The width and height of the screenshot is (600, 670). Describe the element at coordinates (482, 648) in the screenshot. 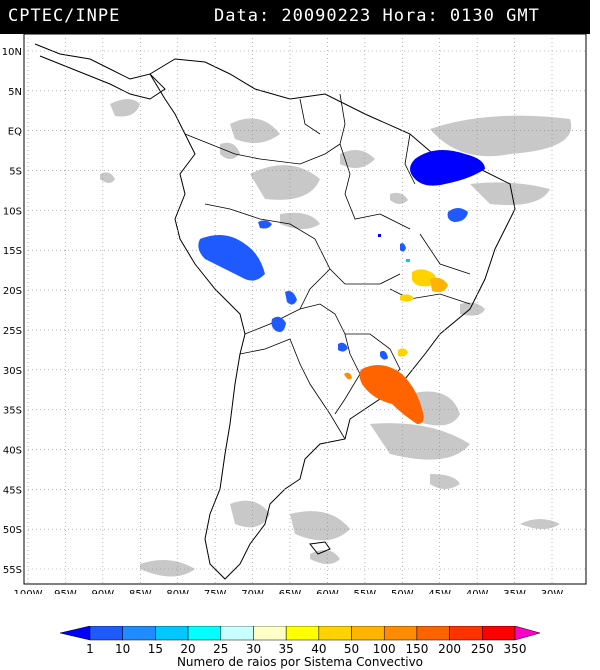

I see `colorbar-label: 250` at that location.